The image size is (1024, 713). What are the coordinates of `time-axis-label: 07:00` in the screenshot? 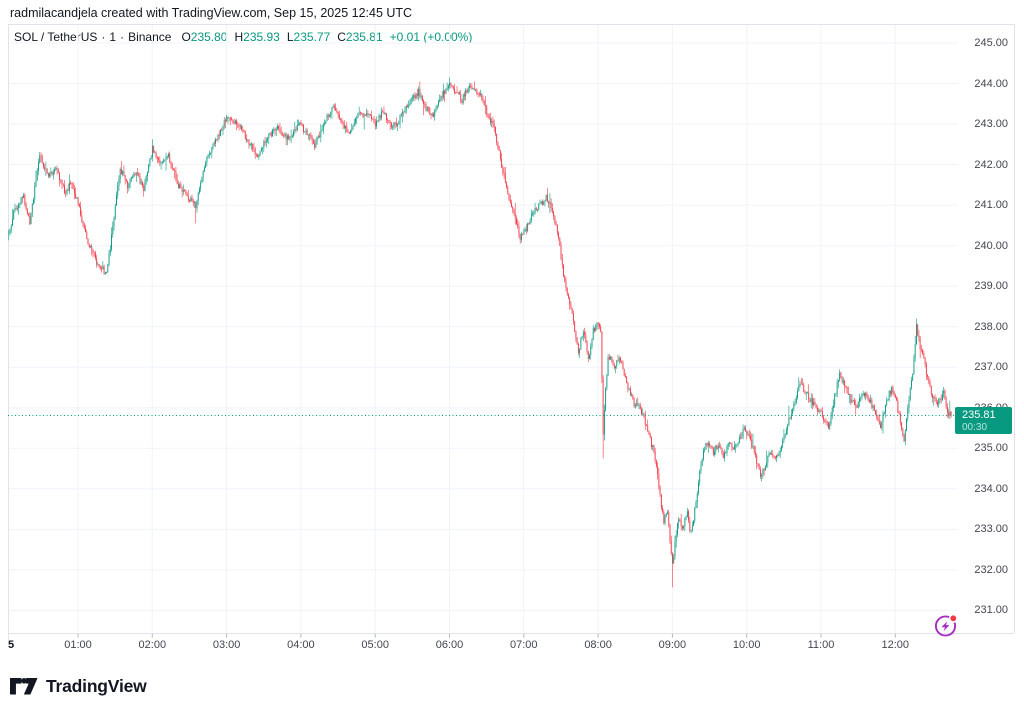 It's located at (524, 645).